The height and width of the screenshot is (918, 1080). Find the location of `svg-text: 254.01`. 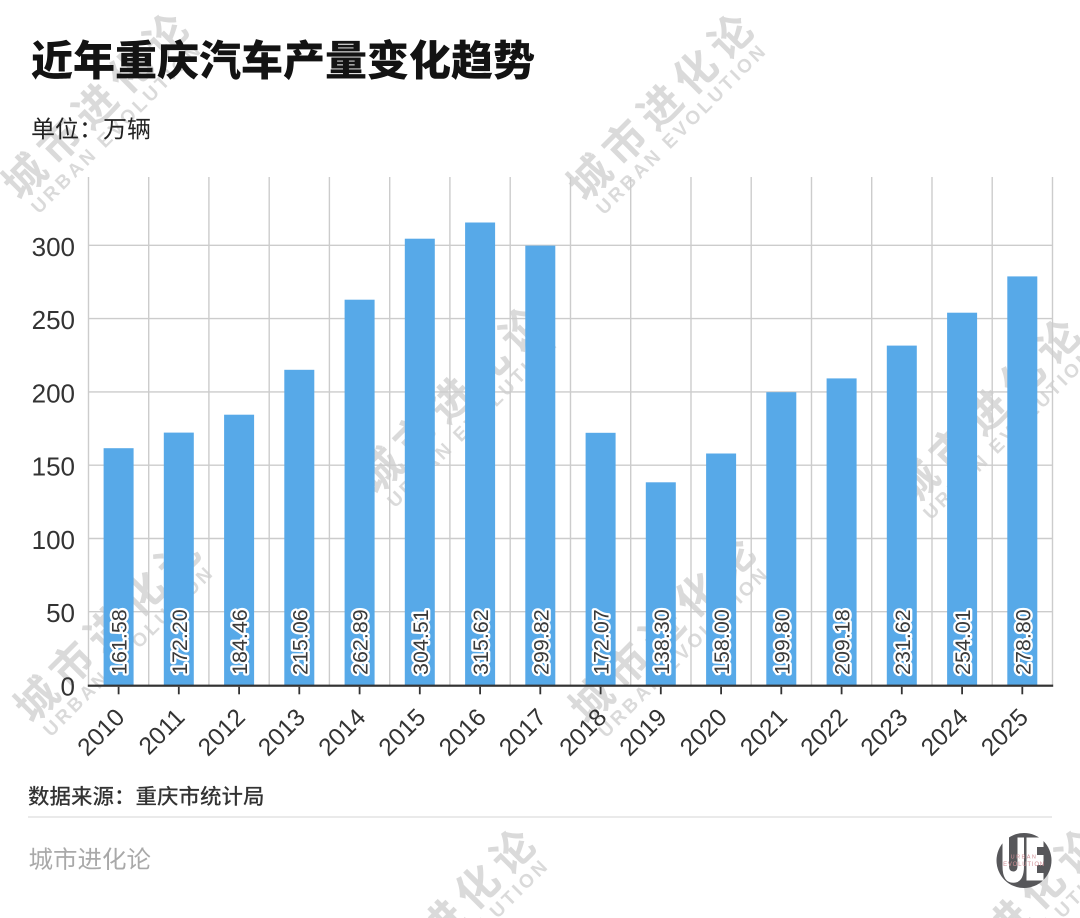

svg-text: 254.01 is located at coordinates (963, 642).